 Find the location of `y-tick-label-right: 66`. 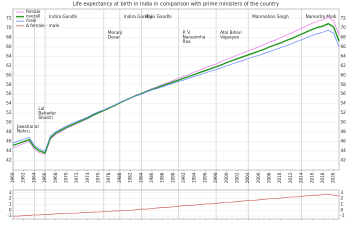

y-tick-label-right: 66 is located at coordinates (344, 46).